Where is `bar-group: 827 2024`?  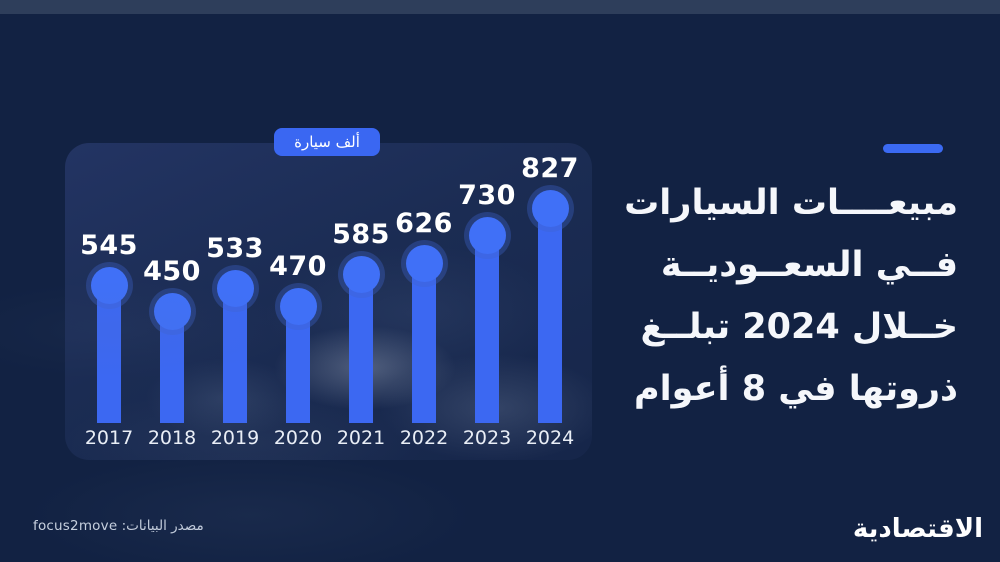 bar-group: 827 2024 is located at coordinates (550, 301).